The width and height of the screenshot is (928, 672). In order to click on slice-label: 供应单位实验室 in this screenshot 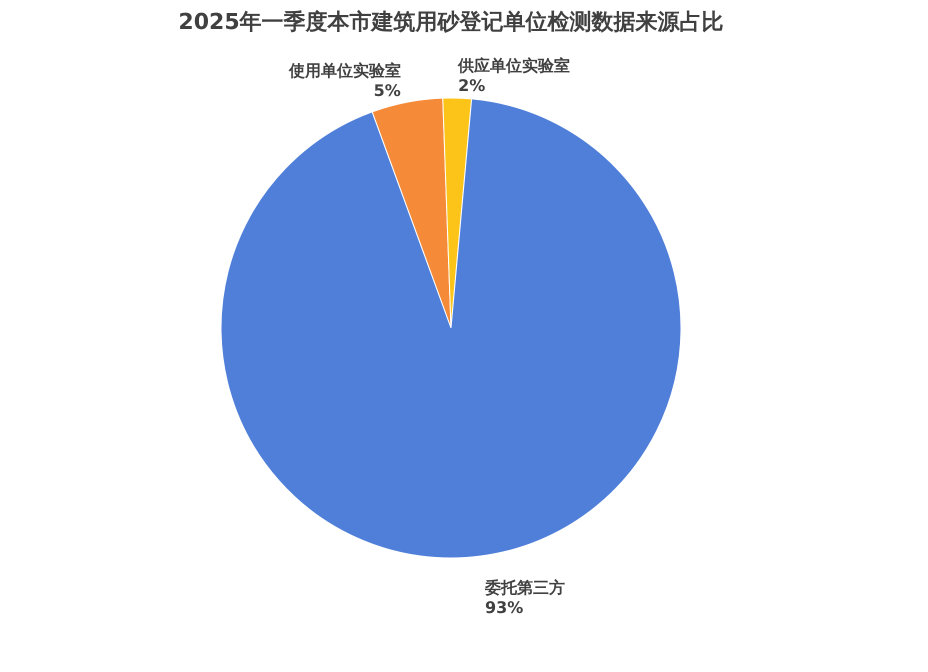, I will do `click(513, 66)`.